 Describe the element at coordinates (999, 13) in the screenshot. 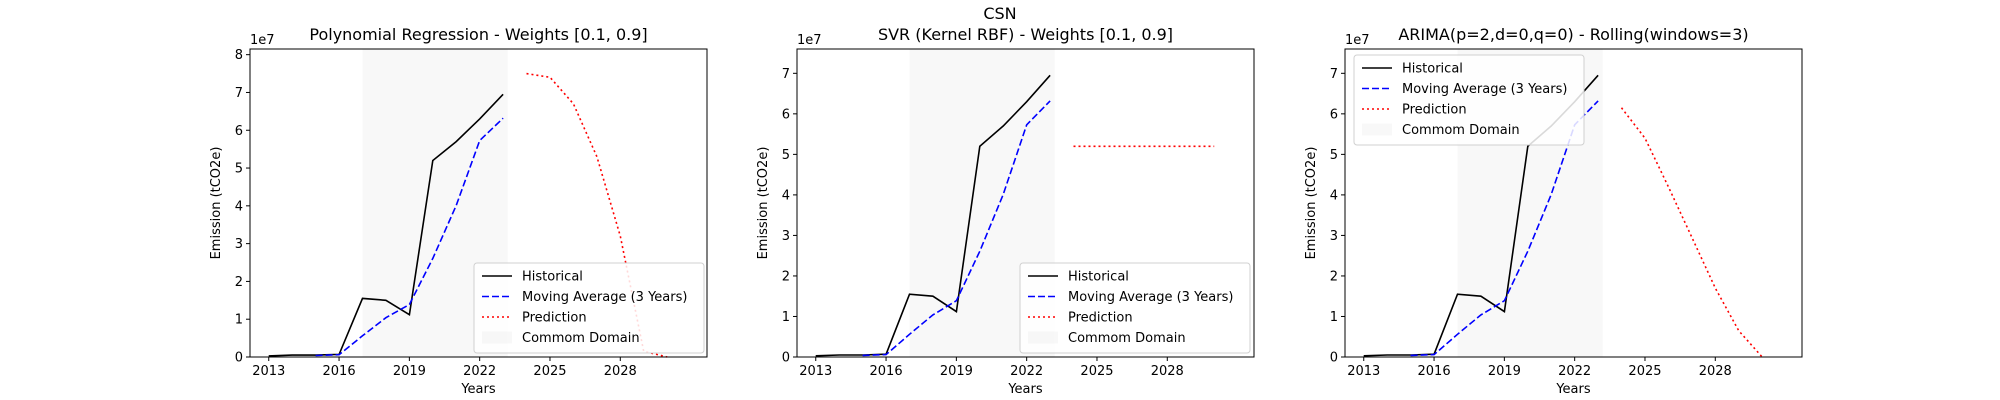

I see `figure-suptitle: CSN` at that location.